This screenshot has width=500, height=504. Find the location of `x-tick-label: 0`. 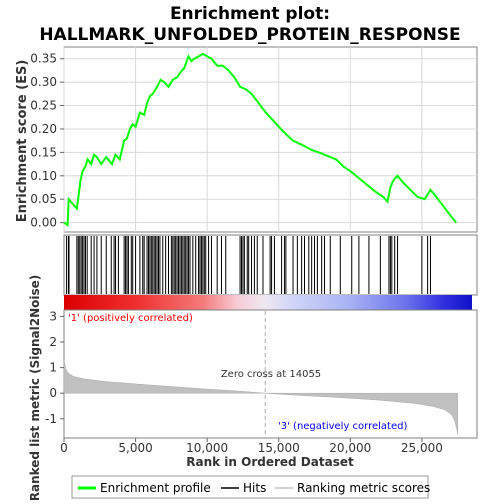

x-tick-label: 0 is located at coordinates (64, 448).